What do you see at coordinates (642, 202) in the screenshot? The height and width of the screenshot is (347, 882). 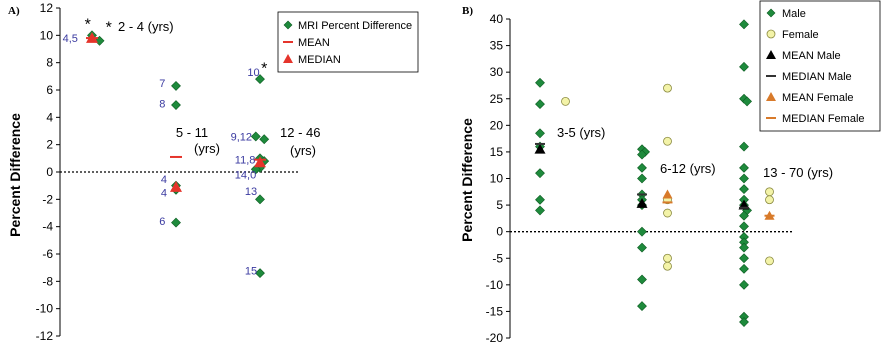 I see `mean-male-mark` at bounding box center [642, 202].